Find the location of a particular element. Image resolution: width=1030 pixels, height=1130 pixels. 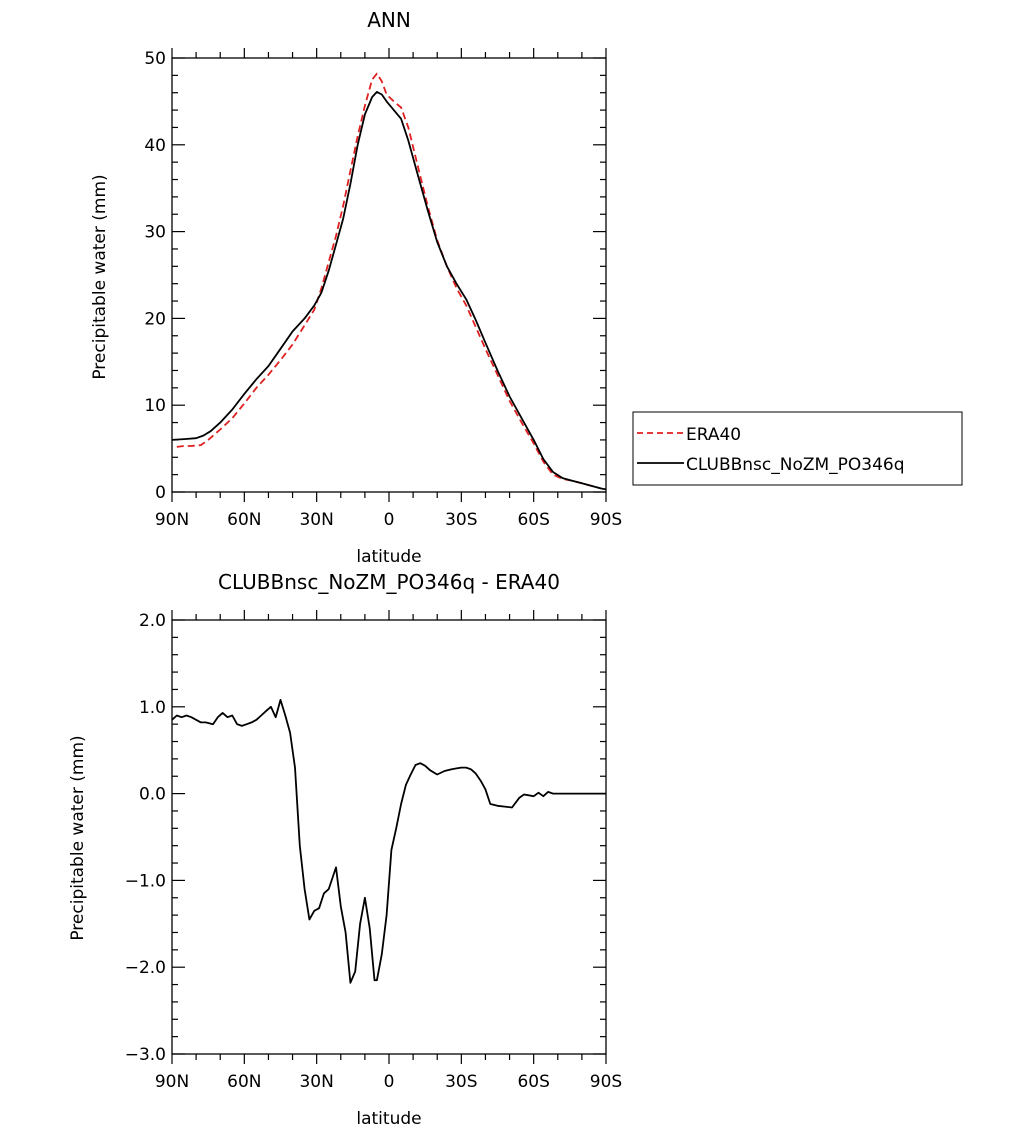

y-tick-label: 50 is located at coordinates (155, 59).